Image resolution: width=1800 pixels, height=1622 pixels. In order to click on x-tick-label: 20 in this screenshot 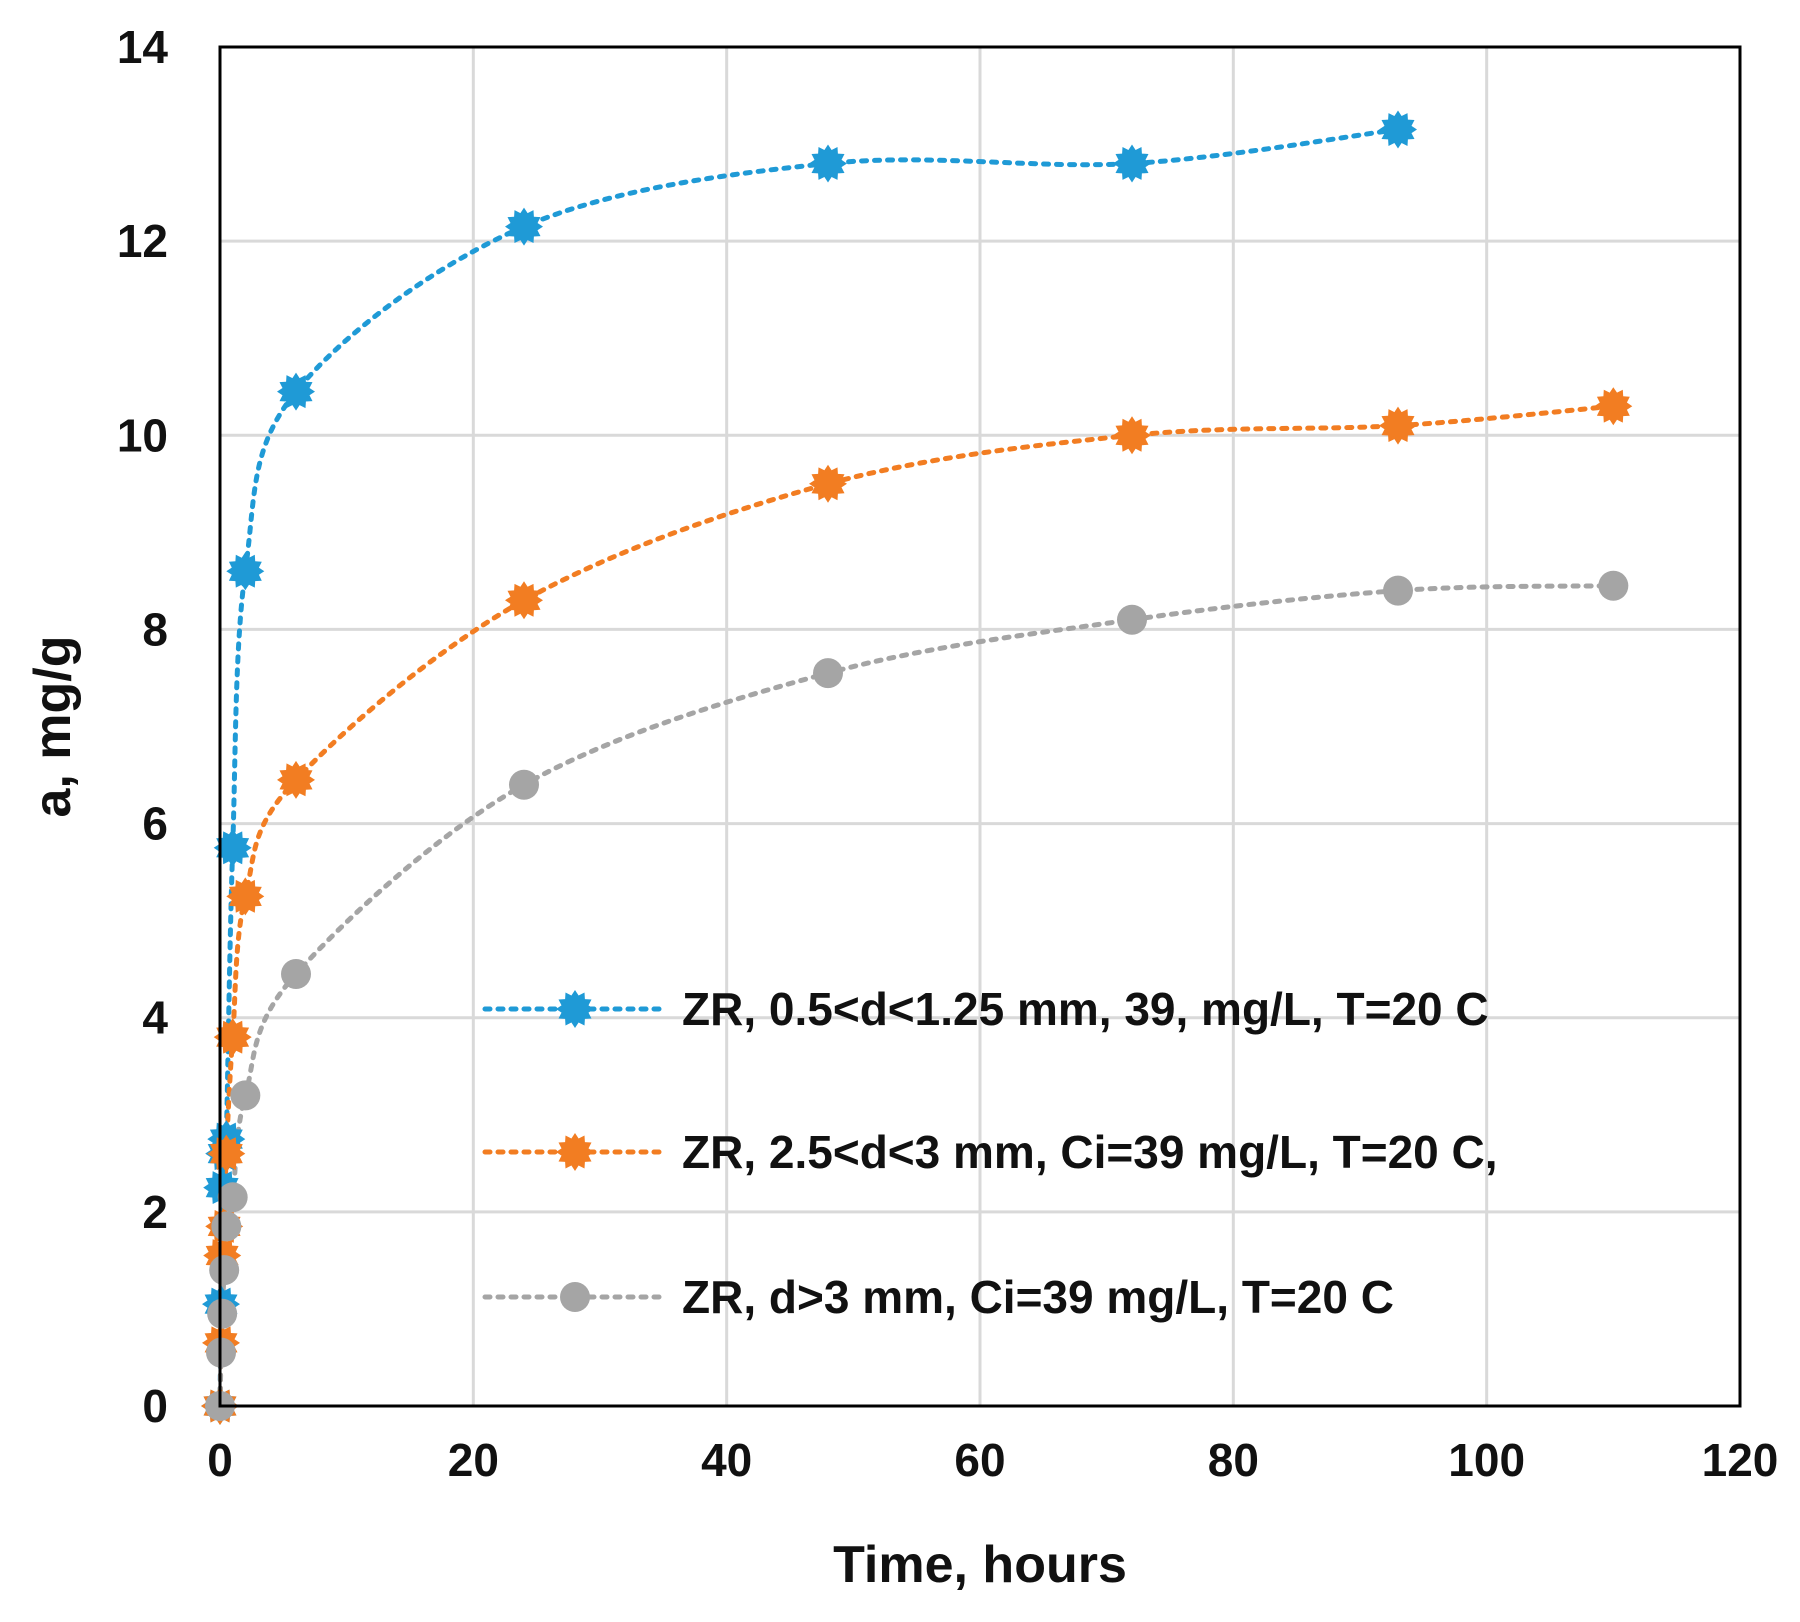, I will do `click(473, 1460)`.